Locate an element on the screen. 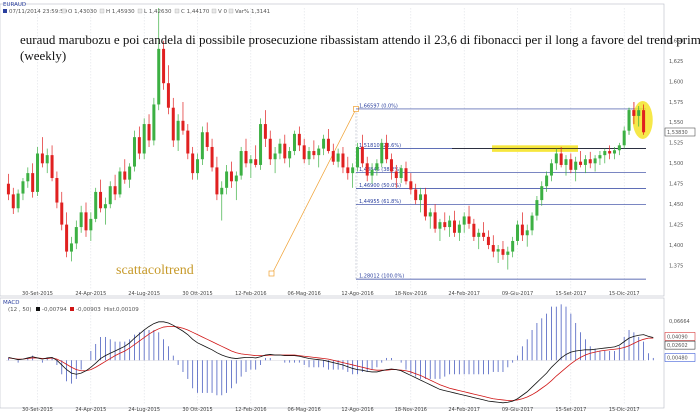  last-price-label: 1,53830 is located at coordinates (677, 133).